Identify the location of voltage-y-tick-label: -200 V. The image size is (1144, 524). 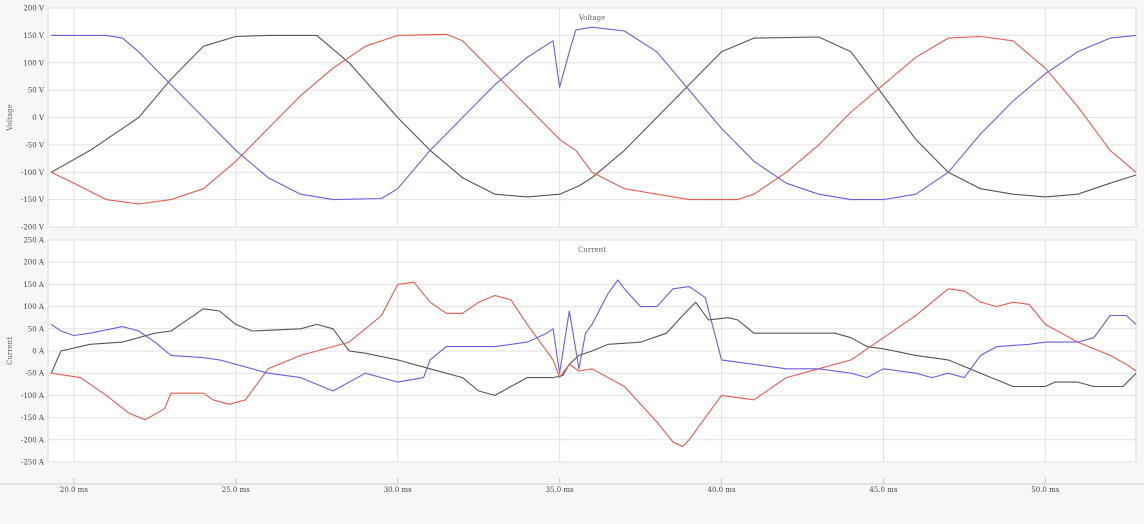
(33, 228).